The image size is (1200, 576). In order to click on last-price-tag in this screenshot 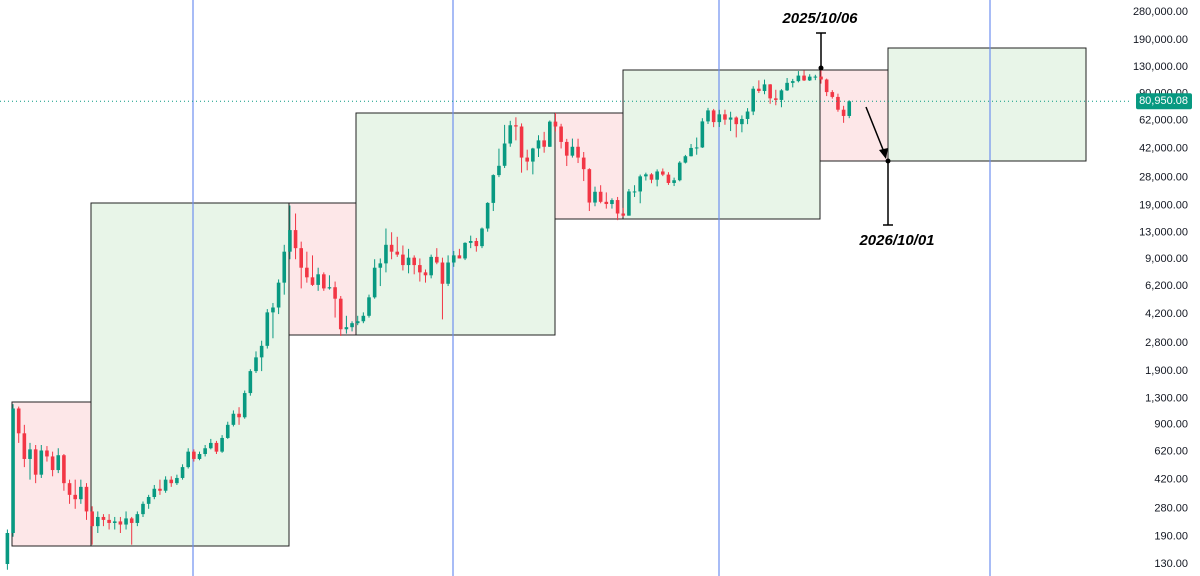, I will do `click(1164, 101)`.